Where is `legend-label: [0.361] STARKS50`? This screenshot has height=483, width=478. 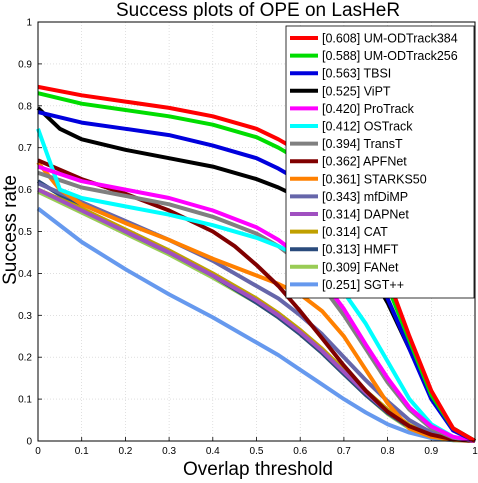
legend-label: [0.361] STARKS50 is located at coordinates (374, 179).